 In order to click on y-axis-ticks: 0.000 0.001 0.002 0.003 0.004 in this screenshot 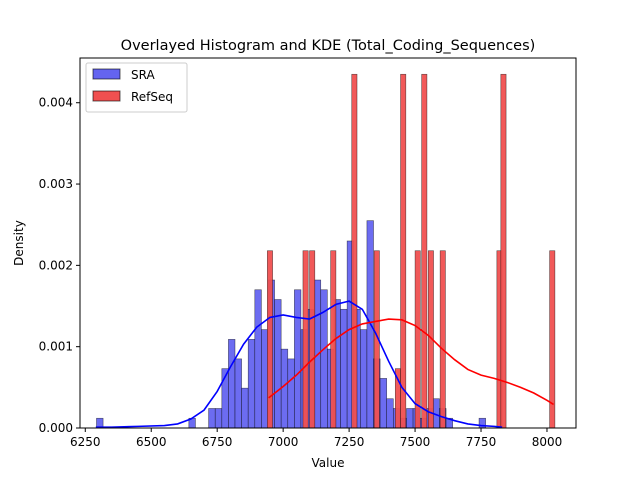, I will do `click(59, 265)`.